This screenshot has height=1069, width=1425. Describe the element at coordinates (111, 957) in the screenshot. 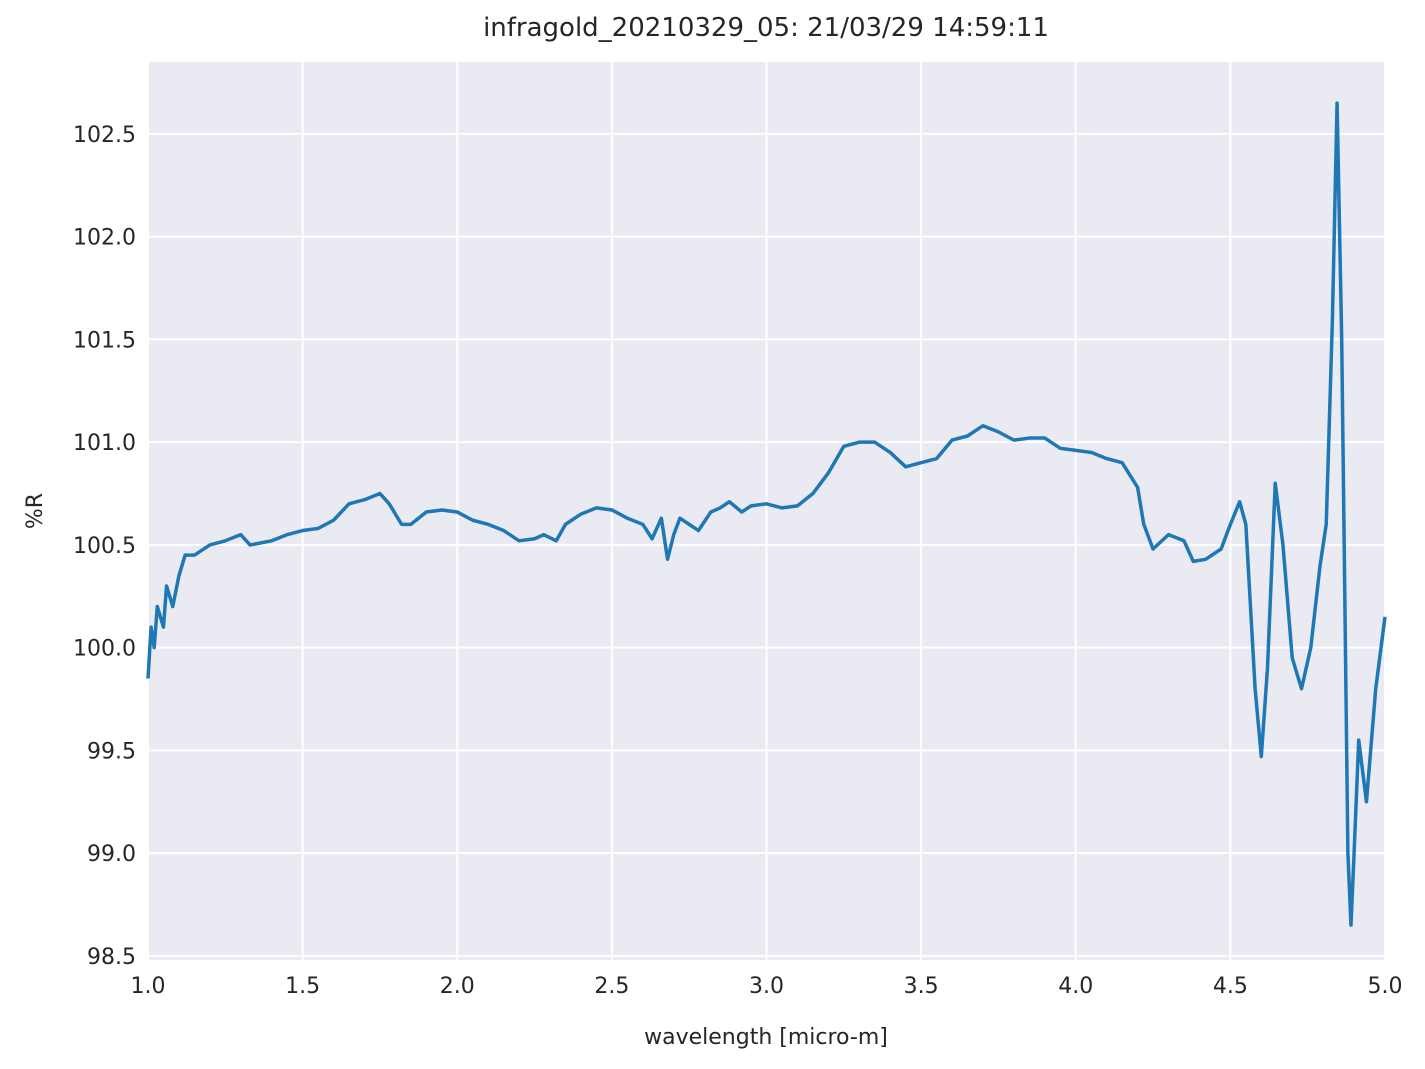

I see `y-tick-label: 98.5` at that location.